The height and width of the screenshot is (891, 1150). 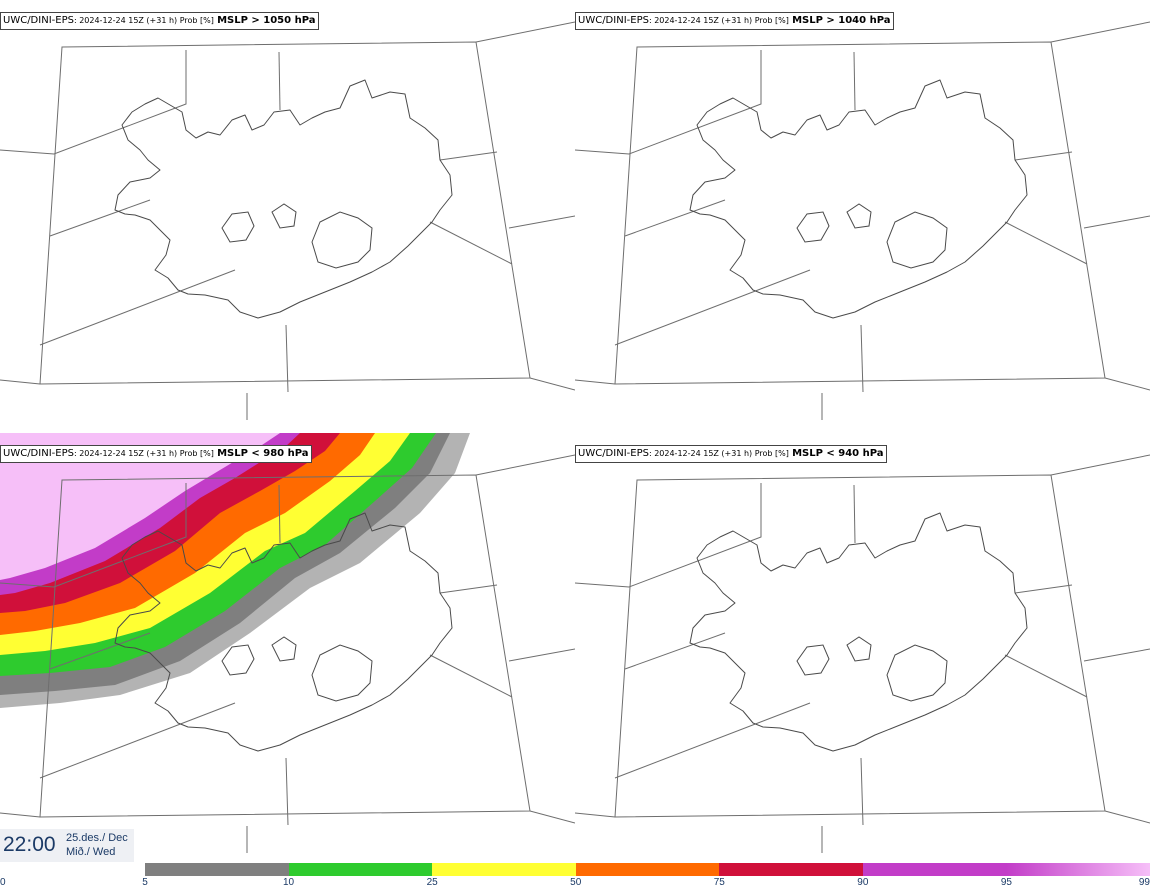 What do you see at coordinates (289, 882) in the screenshot?
I see `colorbar-tick-label: 10` at bounding box center [289, 882].